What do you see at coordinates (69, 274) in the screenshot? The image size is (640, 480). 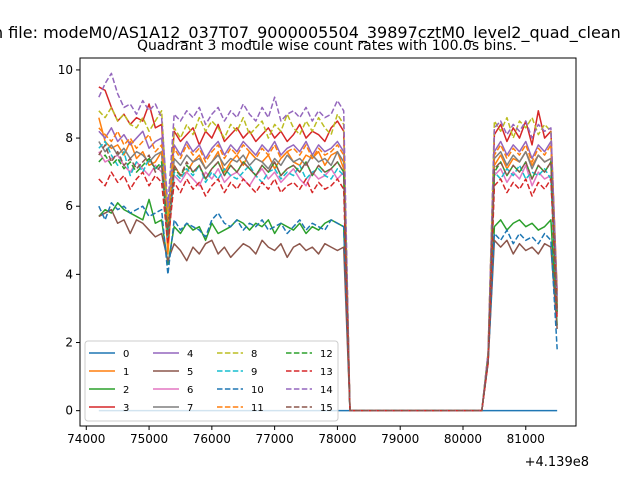 I see `y-tick-label: 4` at bounding box center [69, 274].